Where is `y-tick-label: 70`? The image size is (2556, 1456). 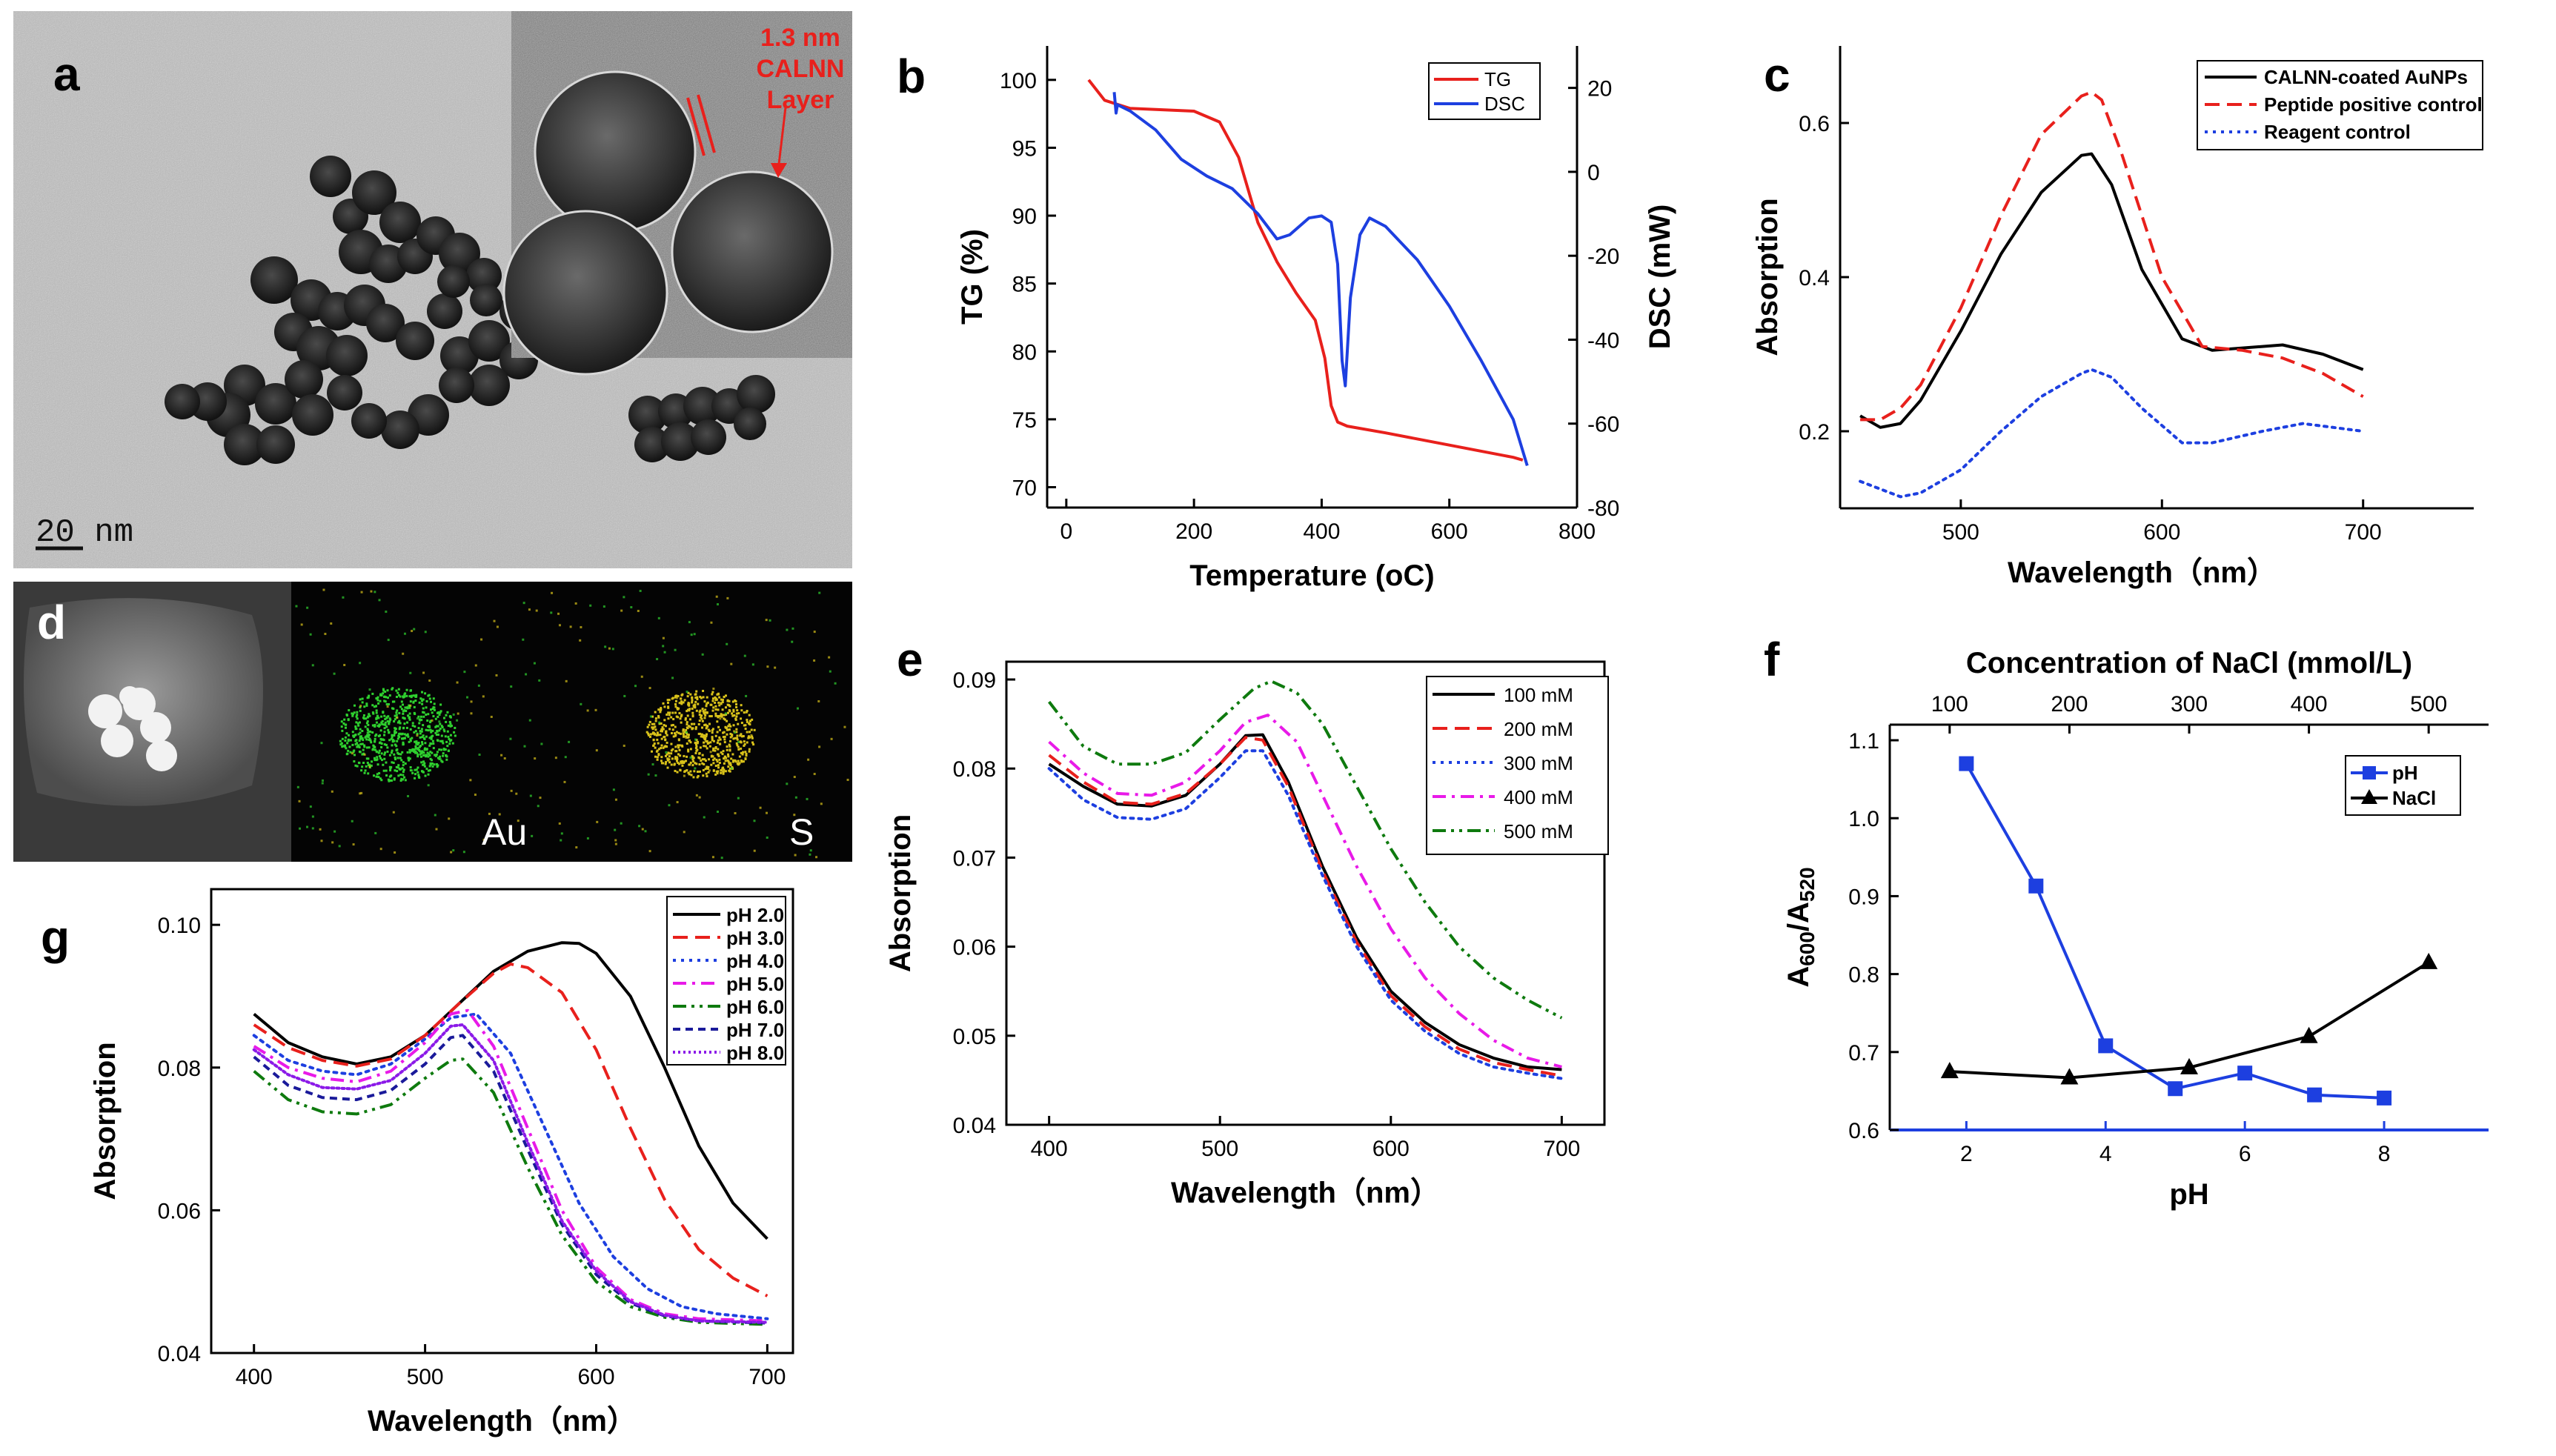 y-tick-label: 70 is located at coordinates (1024, 488).